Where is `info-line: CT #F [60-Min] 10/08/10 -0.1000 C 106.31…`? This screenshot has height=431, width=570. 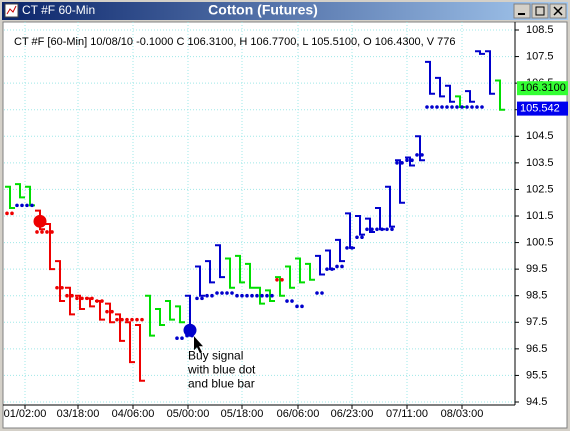 info-line: CT #F [60-Min] 10/08/10 -0.1000 C 106.31… is located at coordinates (235, 42).